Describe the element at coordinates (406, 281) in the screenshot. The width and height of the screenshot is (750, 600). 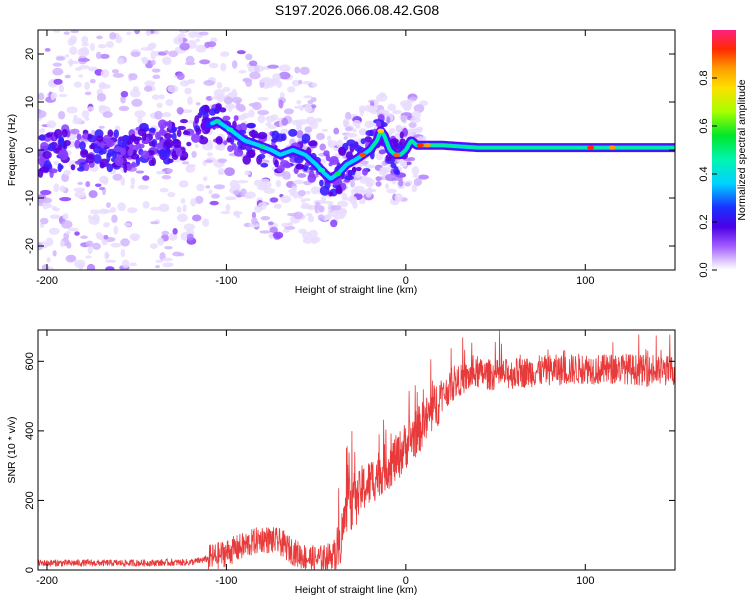
I see `x-tick-label-spec: 0` at that location.